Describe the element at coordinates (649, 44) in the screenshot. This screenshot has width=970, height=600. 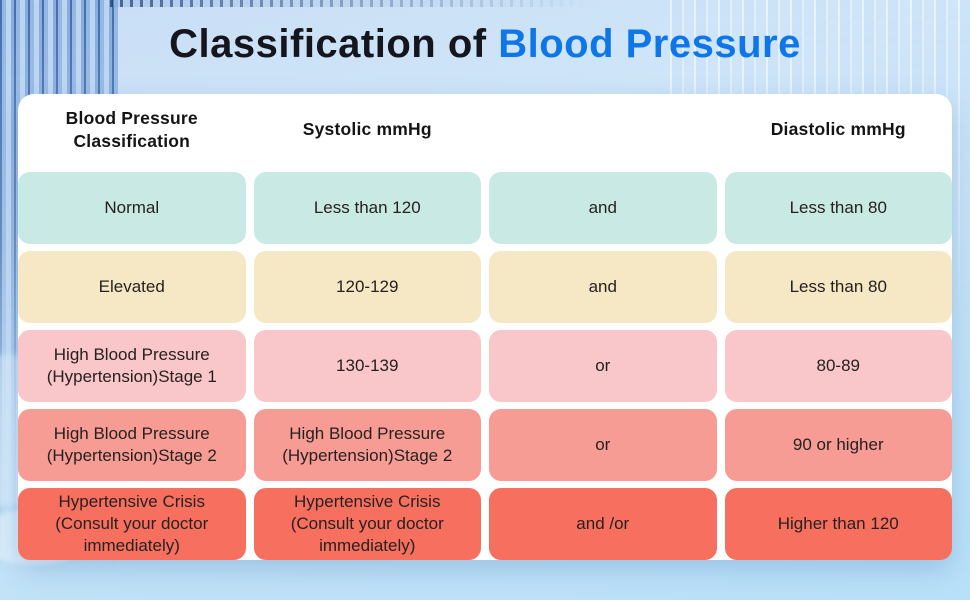
I see `page-title-highlight: Blood Pressure` at that location.